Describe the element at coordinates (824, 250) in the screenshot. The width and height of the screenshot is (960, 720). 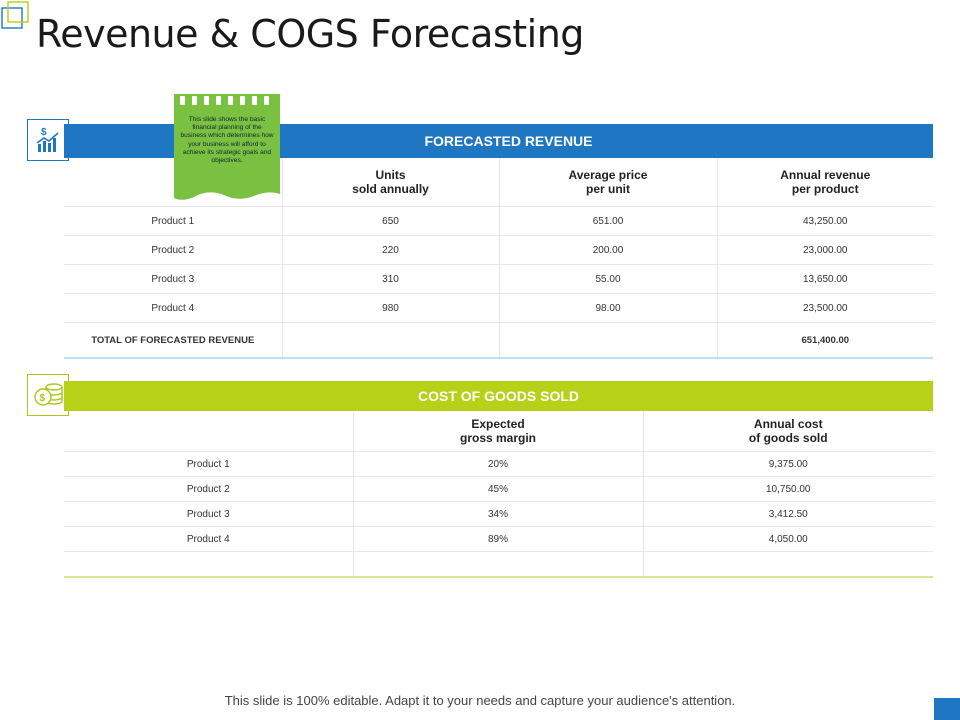
I see `cell: 23,000.00` at that location.